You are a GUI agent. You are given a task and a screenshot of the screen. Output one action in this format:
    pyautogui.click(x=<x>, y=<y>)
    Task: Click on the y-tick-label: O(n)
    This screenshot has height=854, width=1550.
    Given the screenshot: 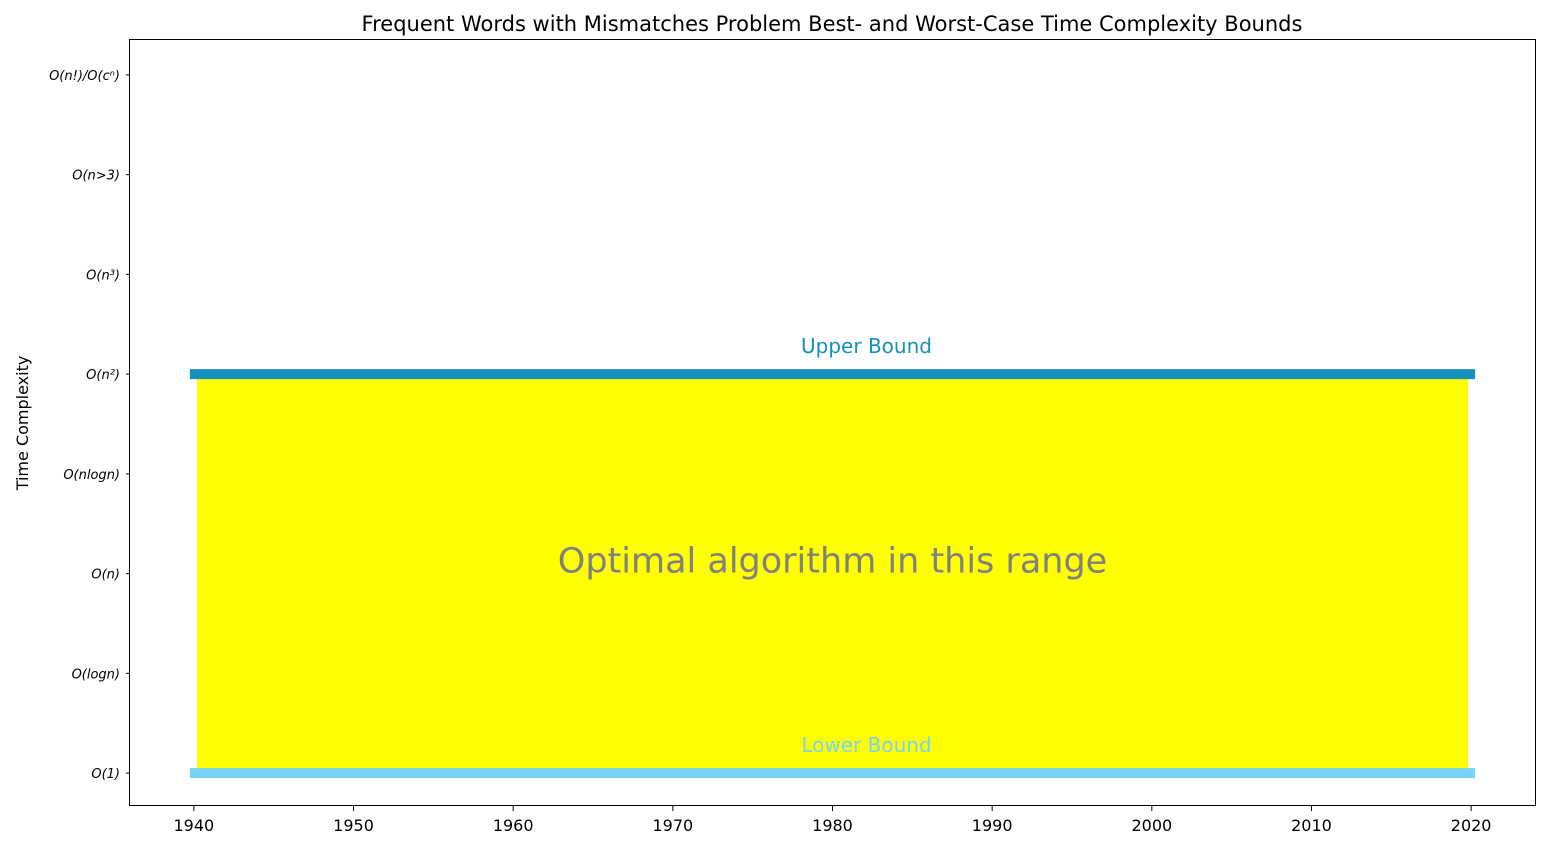 What is the action you would take?
    pyautogui.click(x=105, y=575)
    